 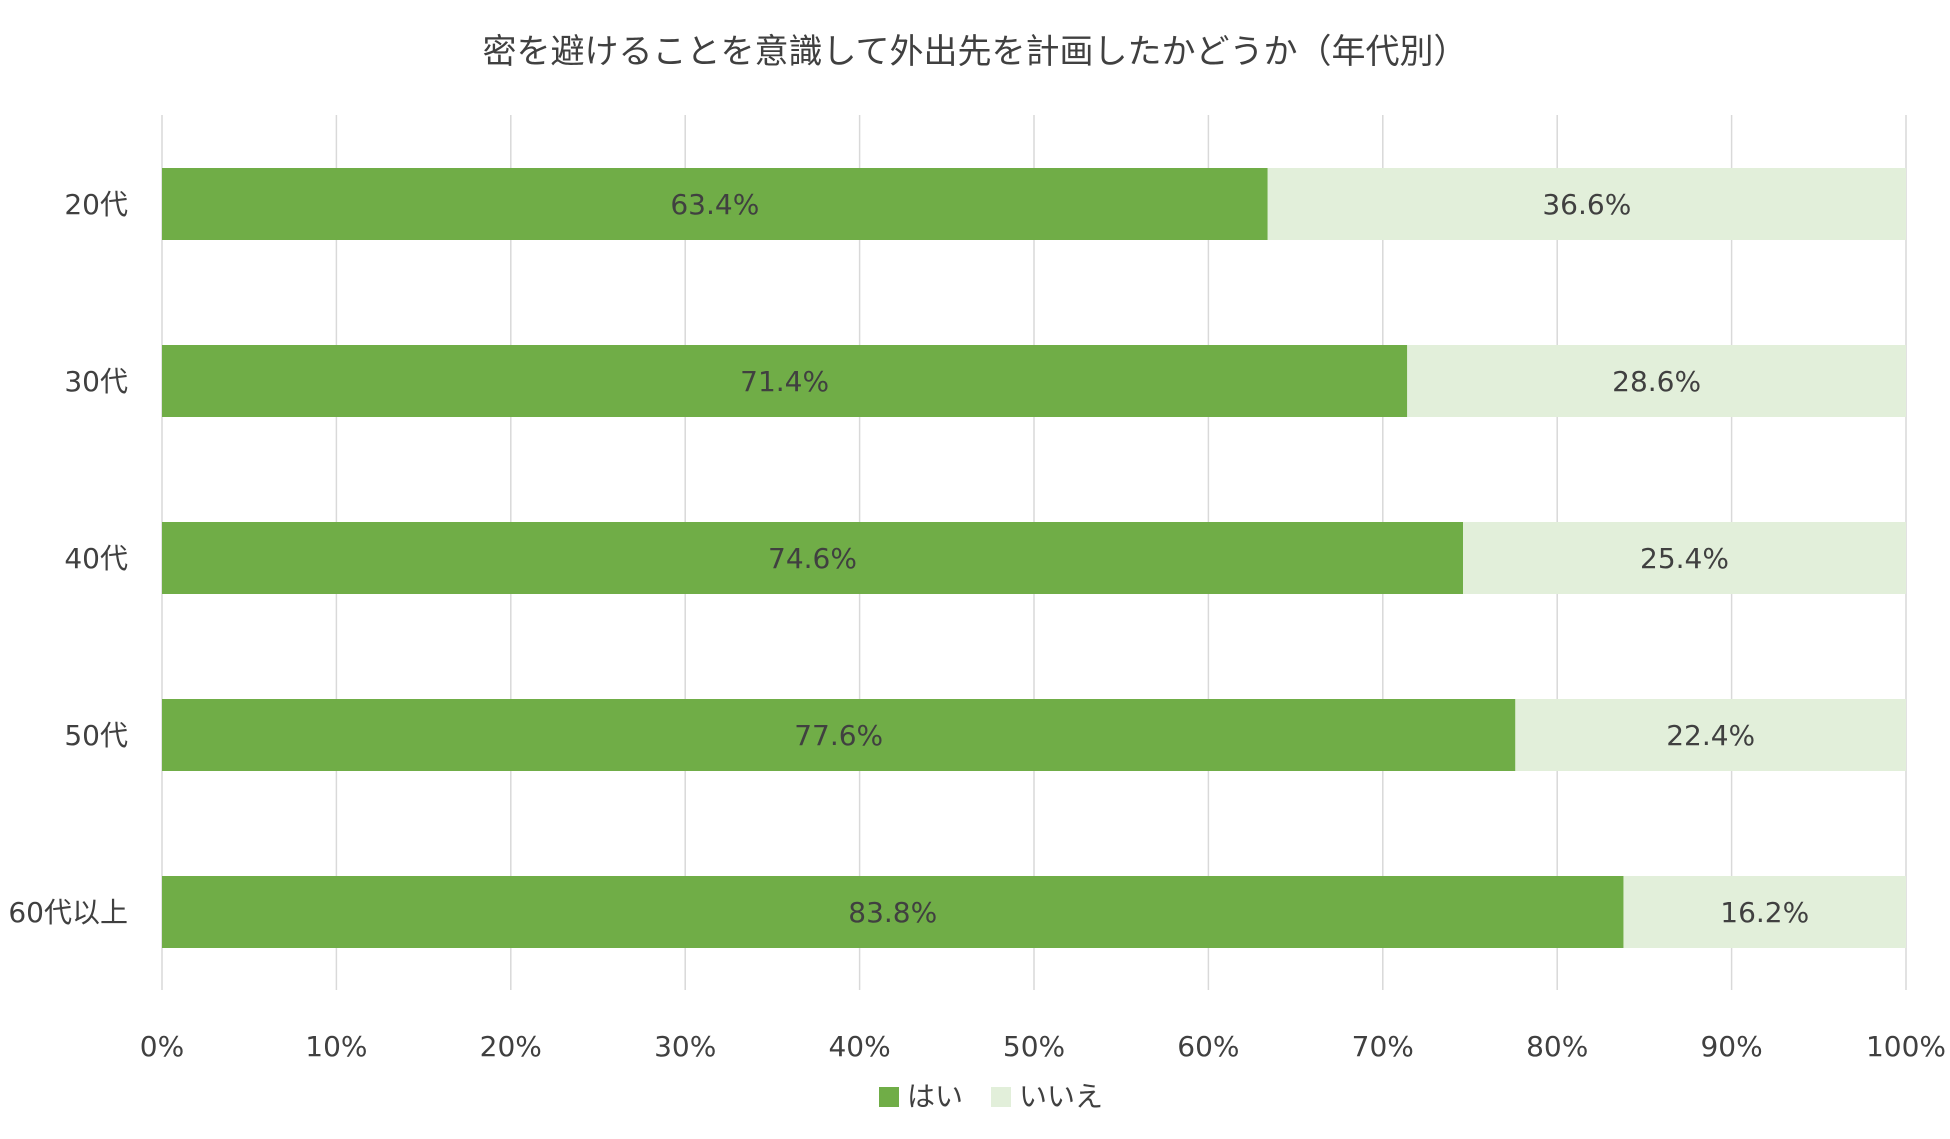 What do you see at coordinates (1731, 1046) in the screenshot?
I see `x-tick-label: 90%` at bounding box center [1731, 1046].